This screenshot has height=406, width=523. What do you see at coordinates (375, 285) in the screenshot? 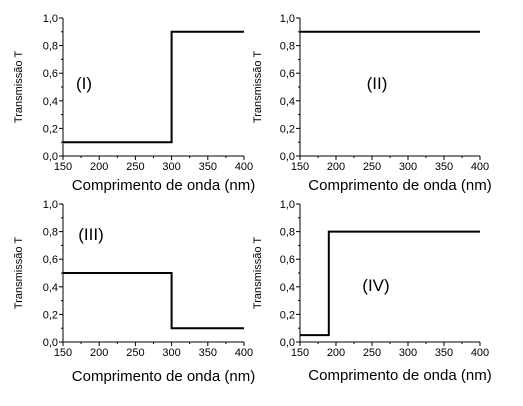
I see `panel-label: (IV)` at bounding box center [375, 285].